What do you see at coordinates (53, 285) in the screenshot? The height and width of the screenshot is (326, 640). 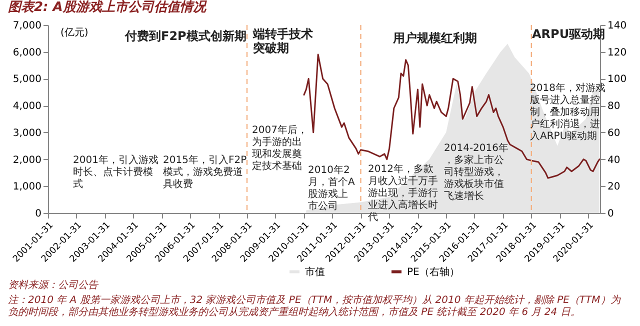 I see `text: 资料来源：公司公告` at bounding box center [53, 285].